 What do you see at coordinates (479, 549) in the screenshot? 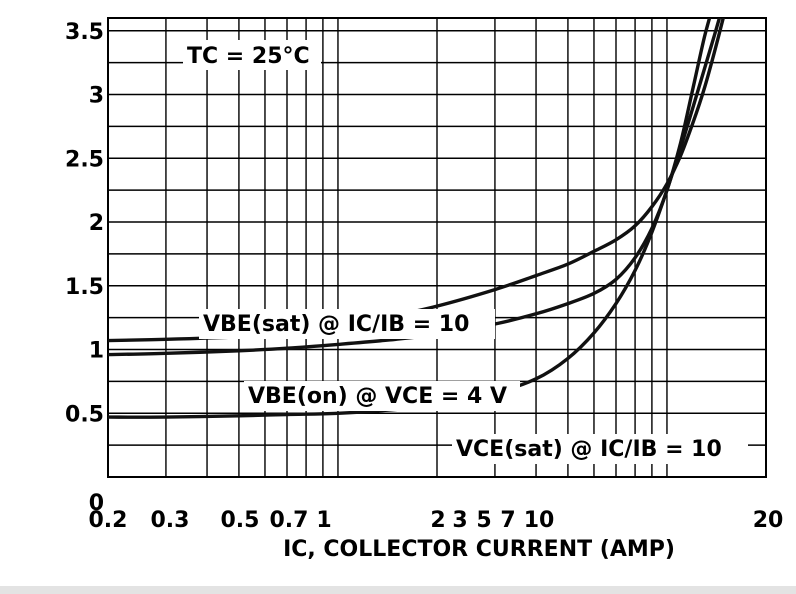
I see `x-axis-label: IC, COLLECTOR CURRENT (AMP)` at bounding box center [479, 549].